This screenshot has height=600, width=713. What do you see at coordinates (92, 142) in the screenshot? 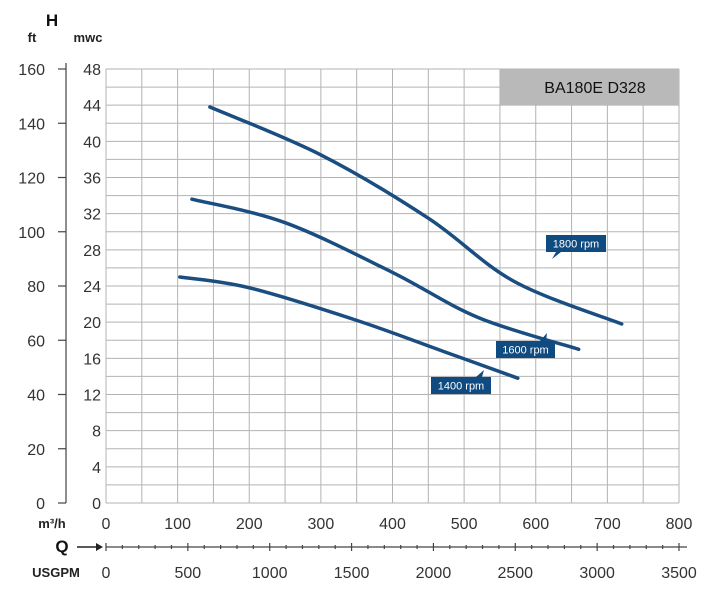
I see `y-primary-tick-label: 40` at bounding box center [92, 142].